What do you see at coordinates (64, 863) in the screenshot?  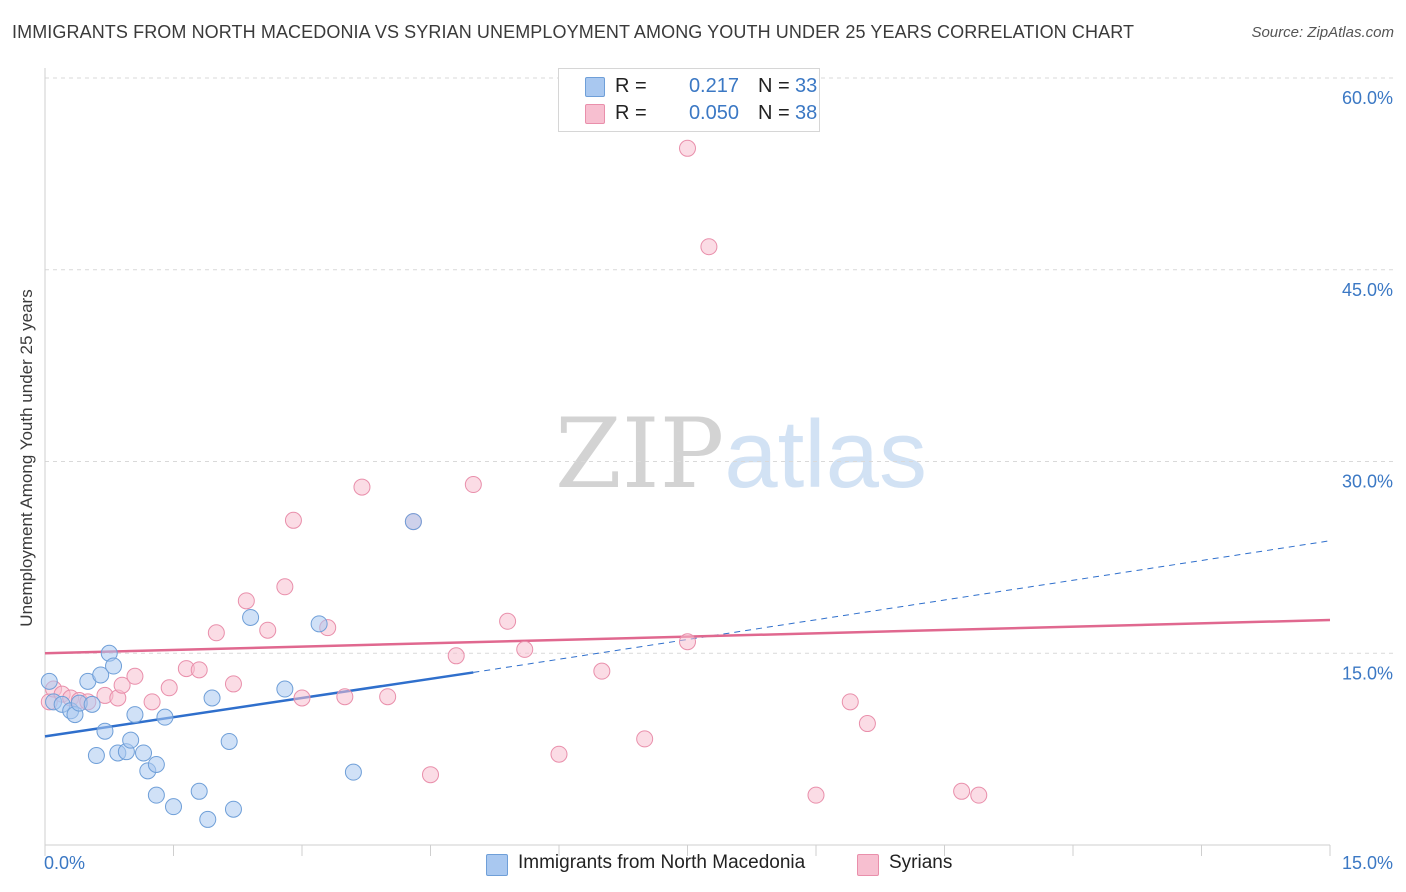 I see `x-tick-label: 0.0%` at bounding box center [64, 863].